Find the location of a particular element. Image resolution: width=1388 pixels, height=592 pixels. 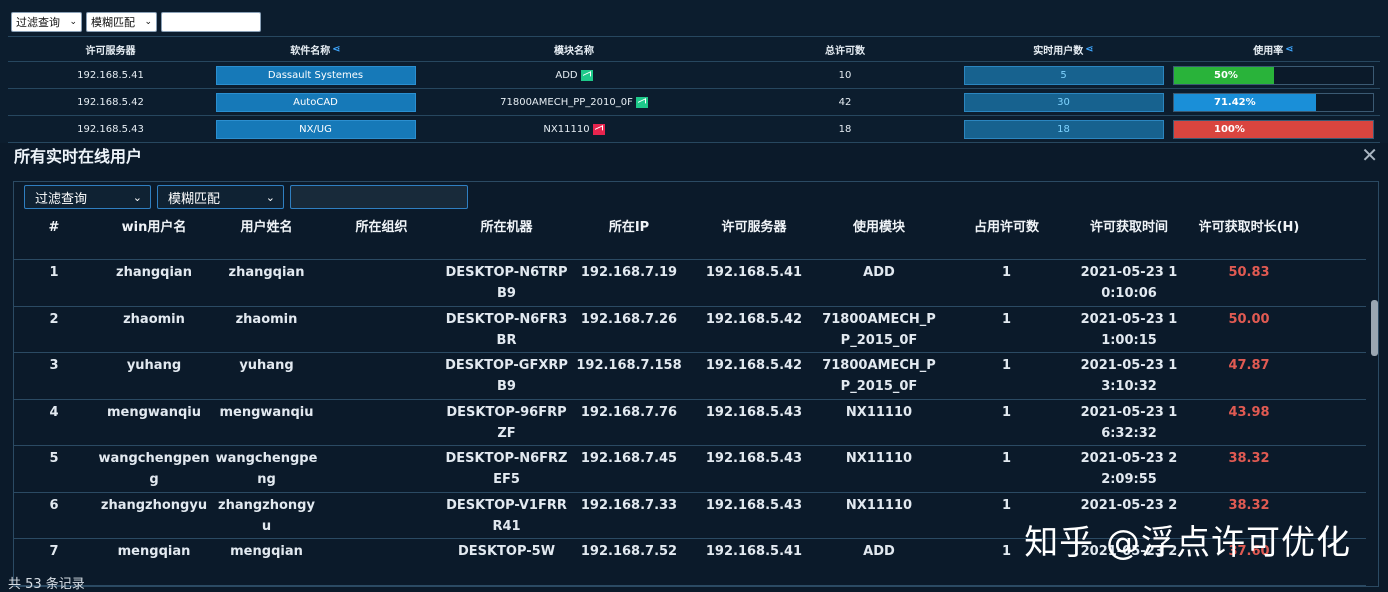

win-username: zhaomin is located at coordinates (154, 319).